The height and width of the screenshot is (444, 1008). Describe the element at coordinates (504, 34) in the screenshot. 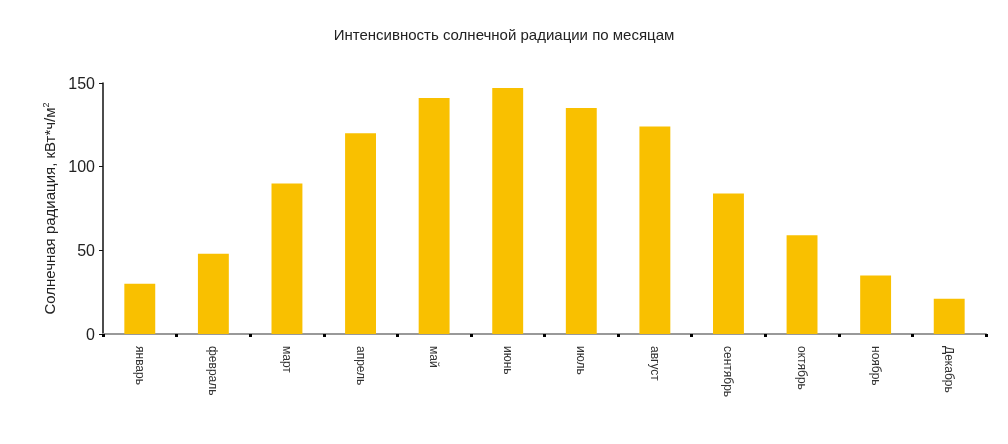

I see `chart-title: Интенсивность солнечной радиации по месяцам` at that location.